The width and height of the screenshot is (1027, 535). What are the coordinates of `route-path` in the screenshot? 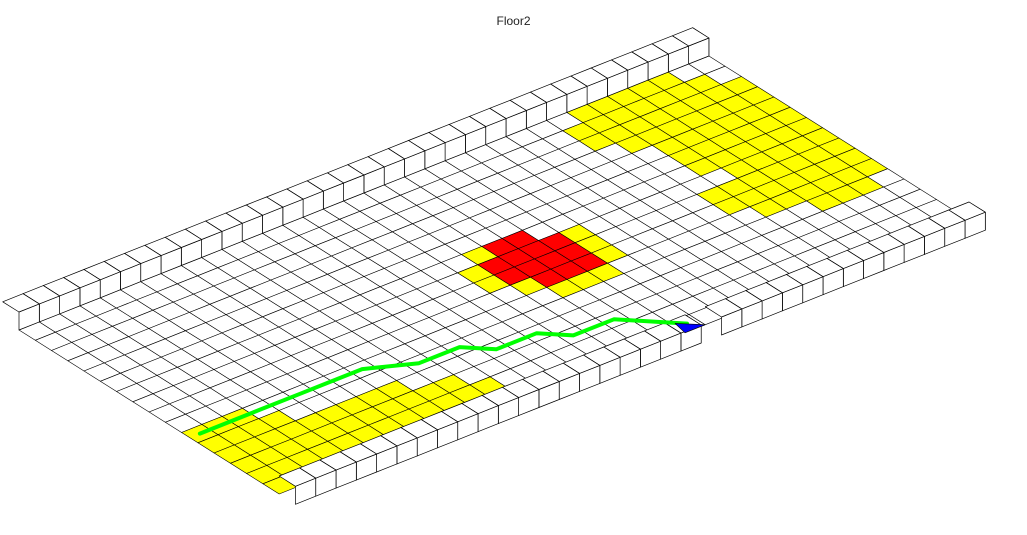 It's located at (443, 376).